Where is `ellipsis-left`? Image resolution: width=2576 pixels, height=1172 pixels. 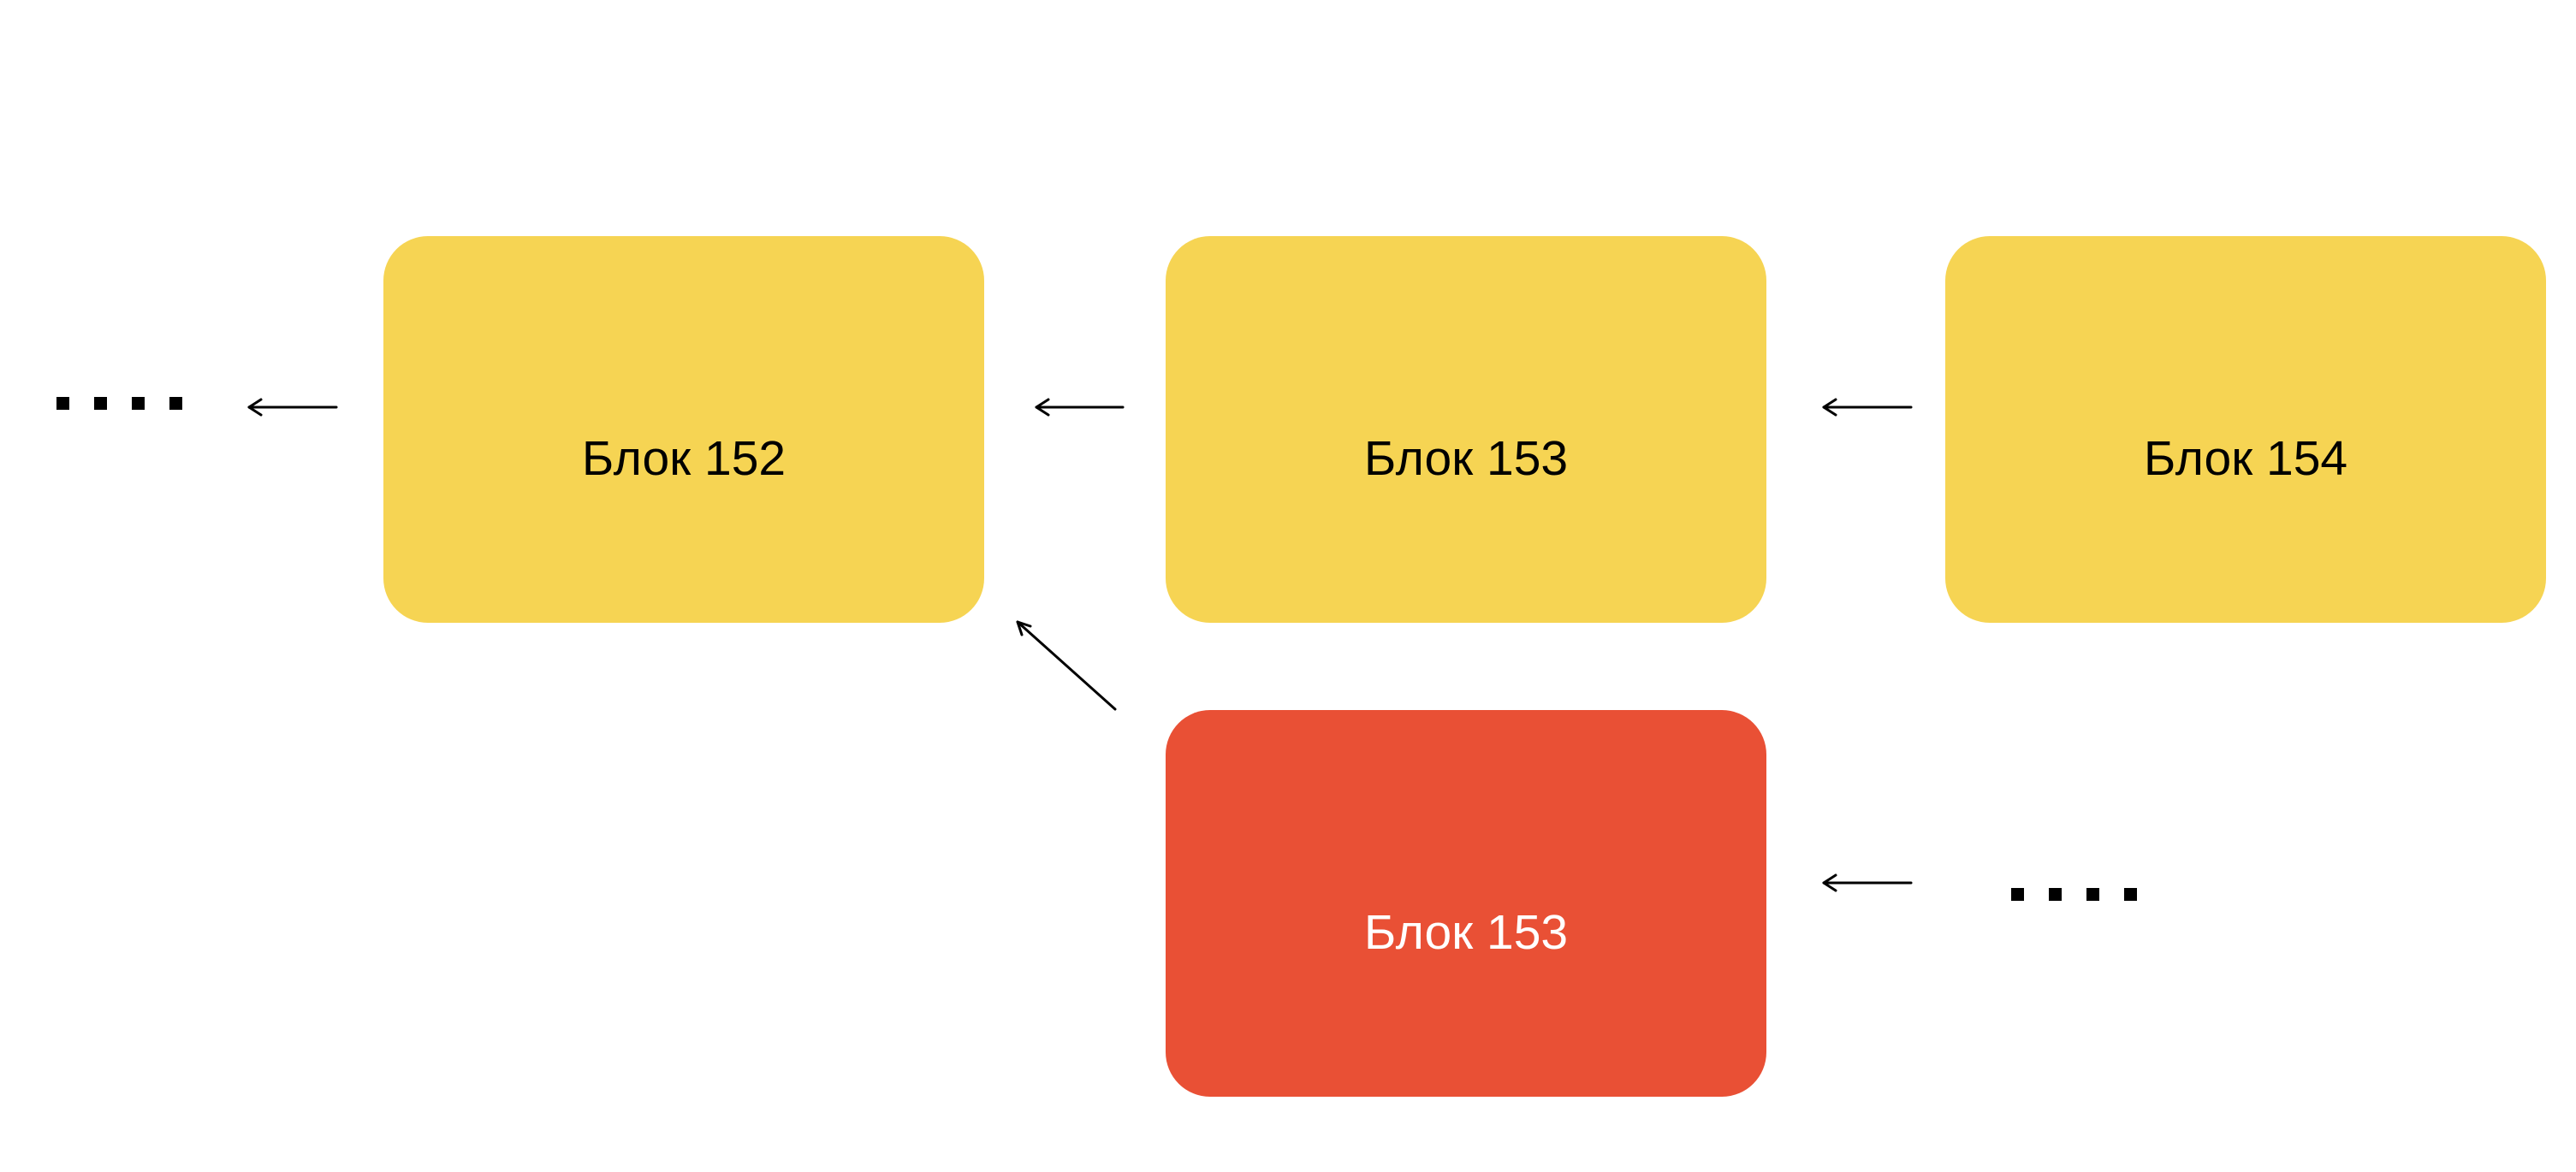 ellipsis-left is located at coordinates (129, 414).